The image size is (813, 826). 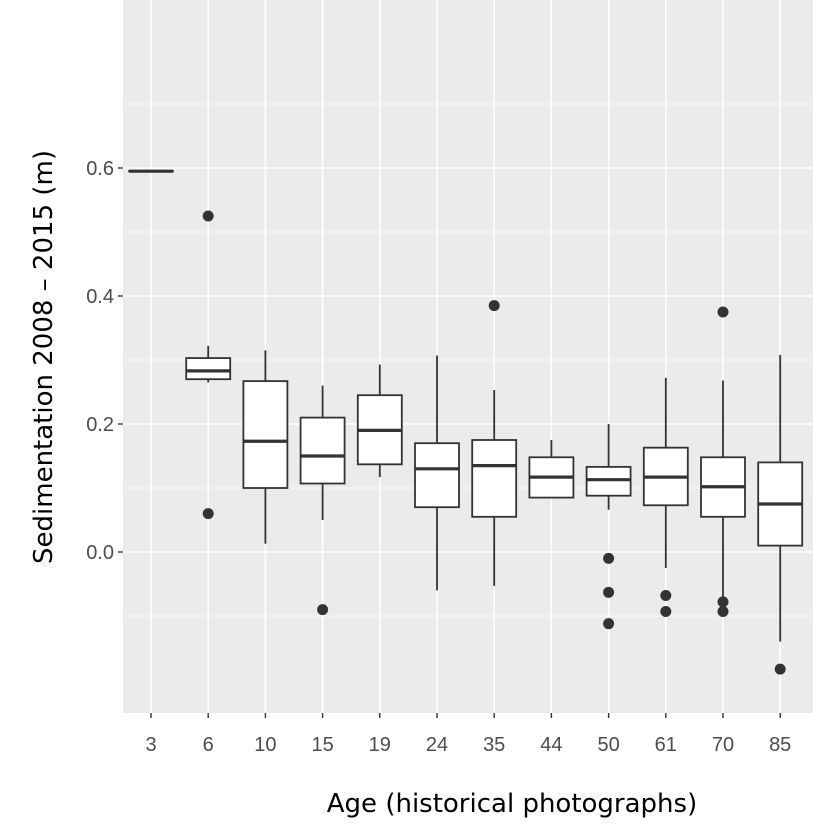 I want to click on y-tick-label: 0.4, so click(x=100, y=297).